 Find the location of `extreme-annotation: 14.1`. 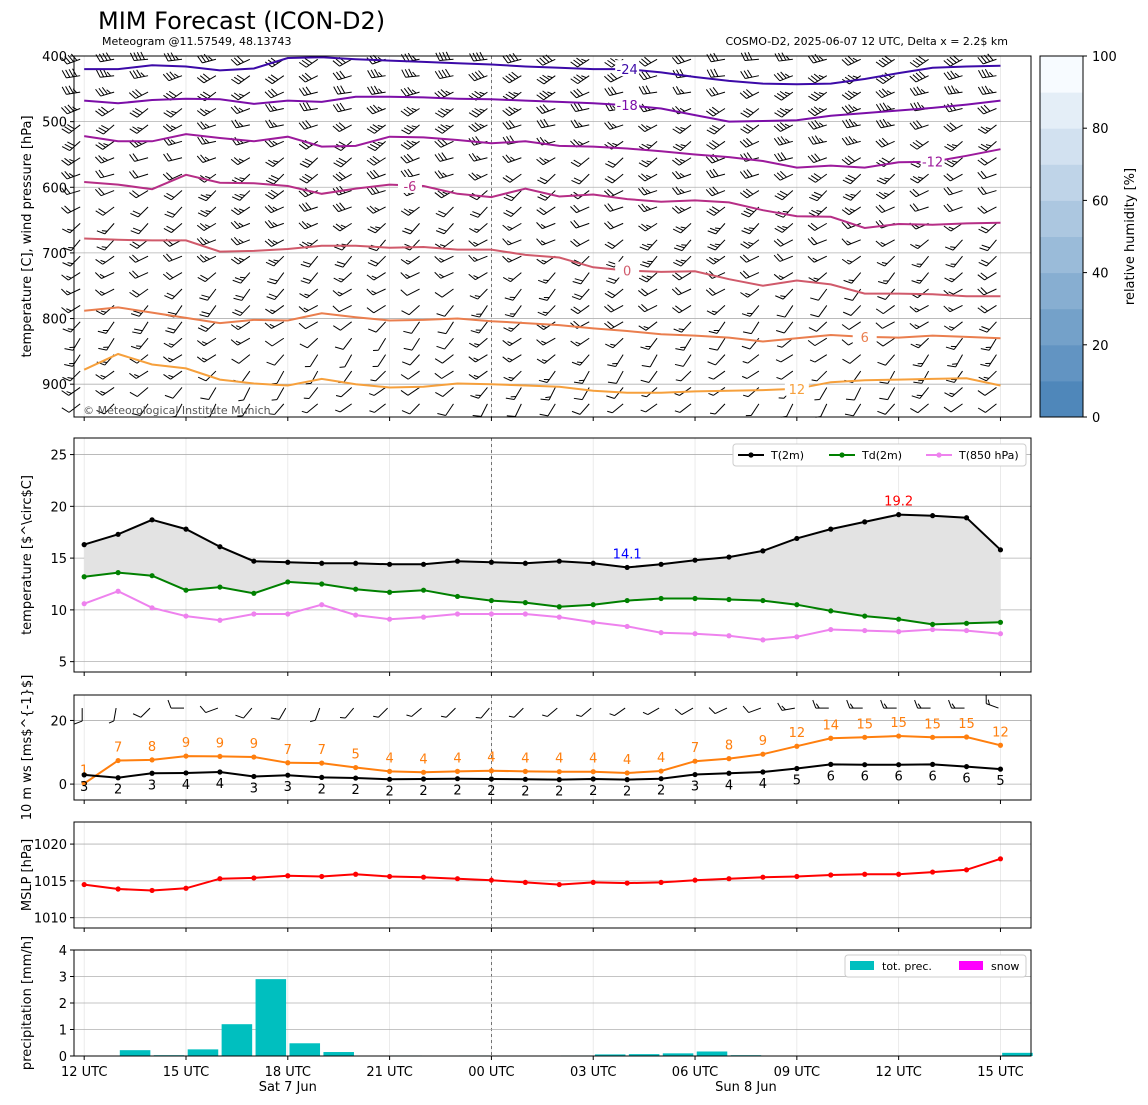

extreme-annotation: 14.1 is located at coordinates (627, 554).